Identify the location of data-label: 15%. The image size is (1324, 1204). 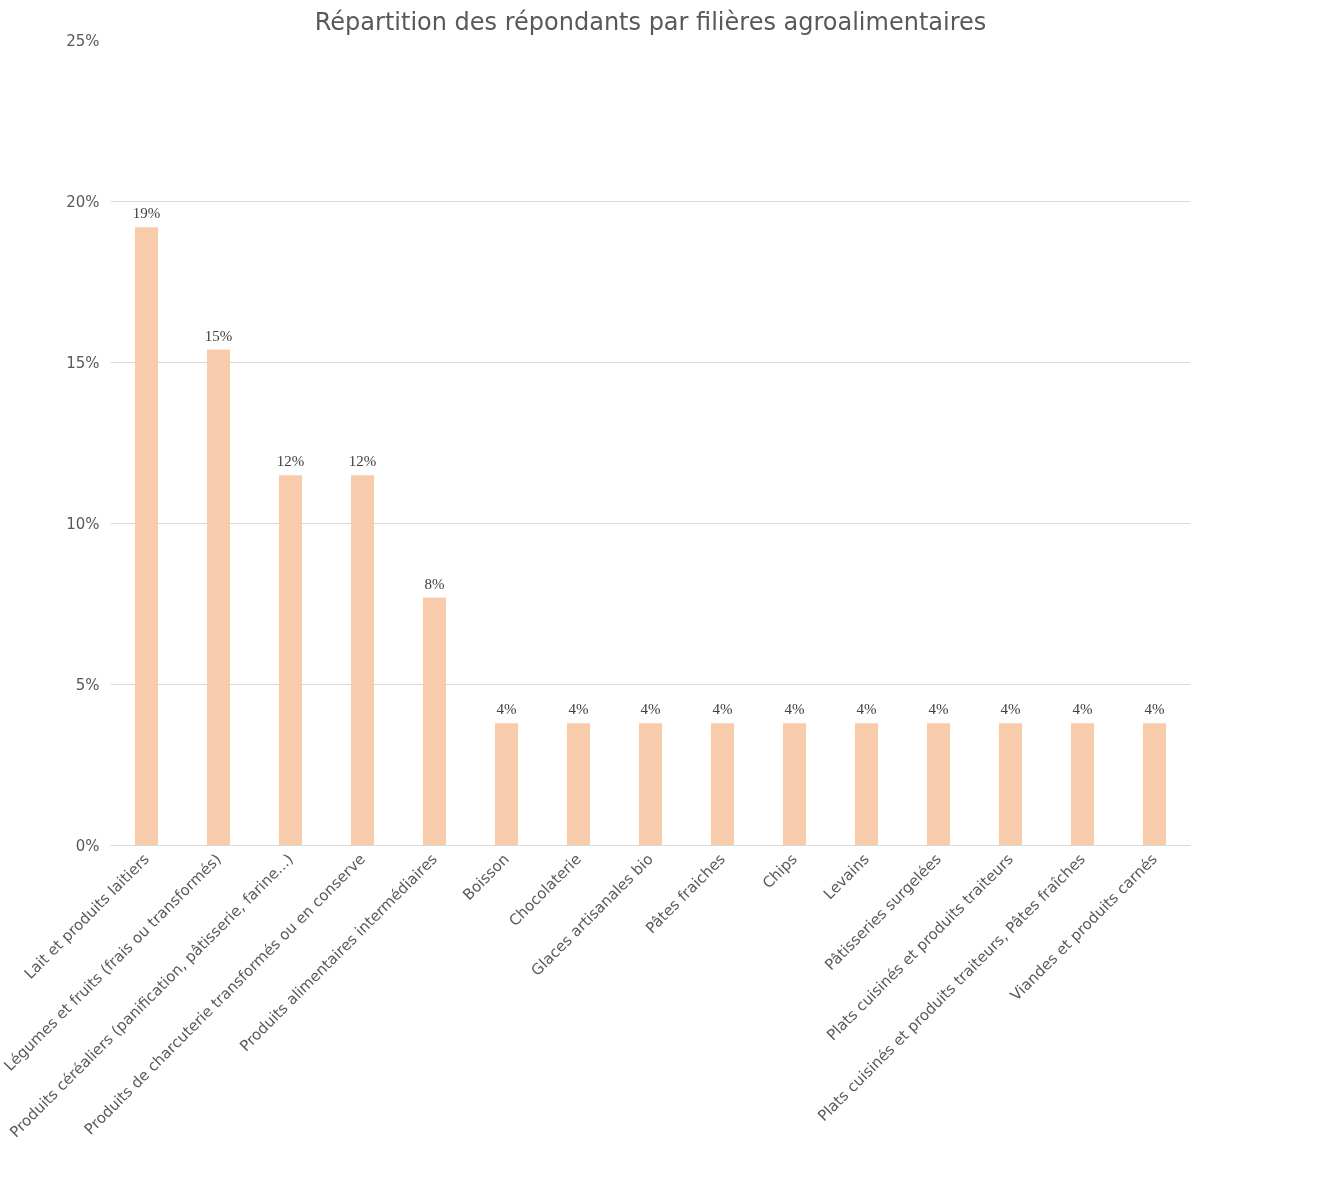
(218, 335).